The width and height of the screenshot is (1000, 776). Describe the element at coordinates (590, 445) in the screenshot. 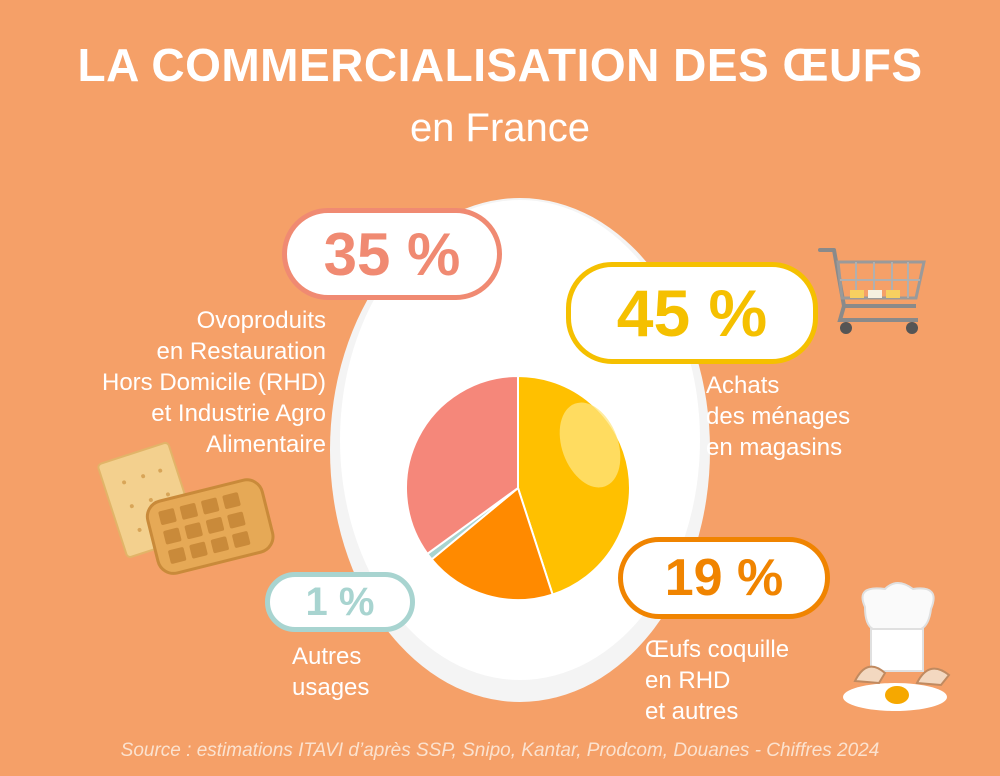

I see `pie-highlight` at that location.